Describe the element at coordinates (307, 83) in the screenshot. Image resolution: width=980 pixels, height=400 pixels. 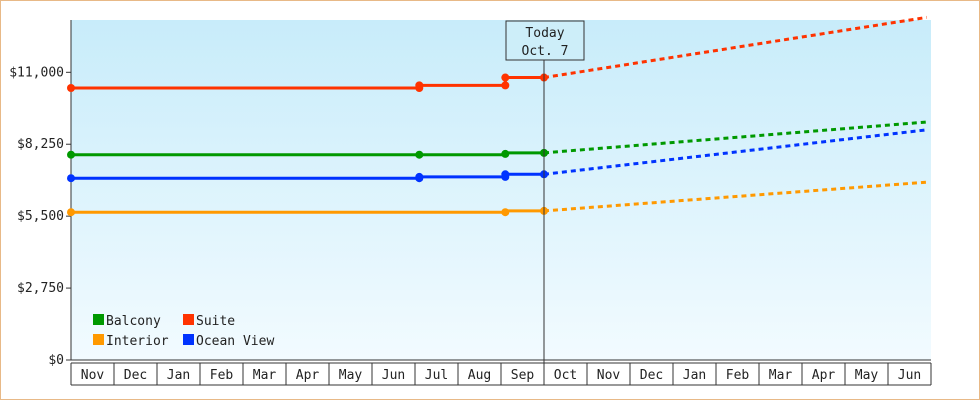
I see `series-line-suite` at that location.